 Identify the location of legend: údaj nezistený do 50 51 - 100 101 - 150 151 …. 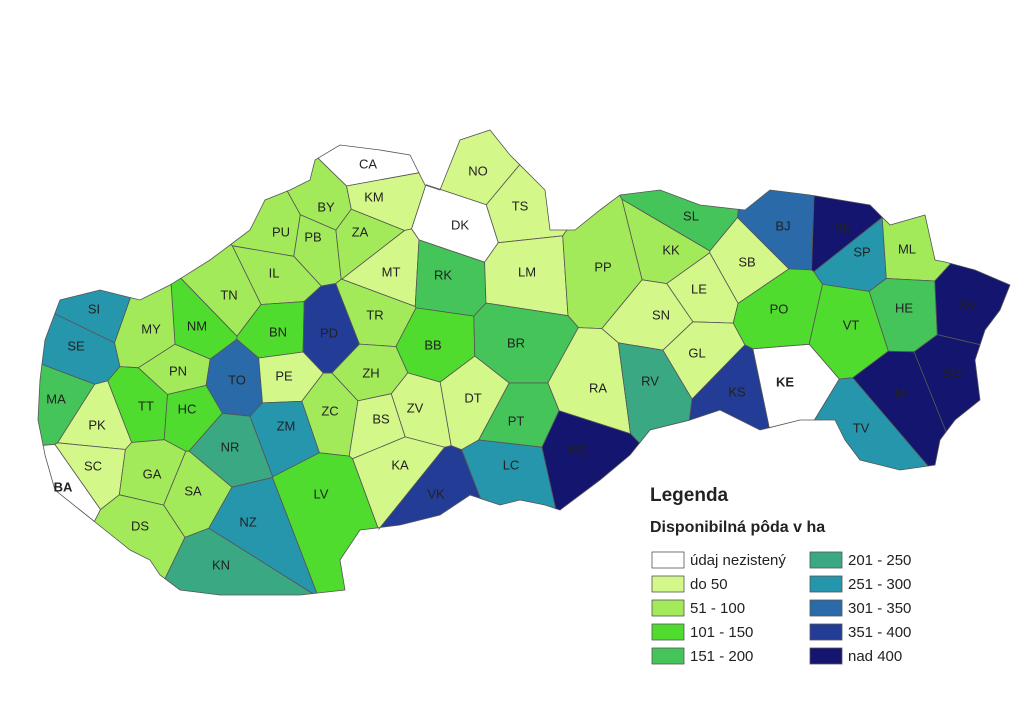
(781, 608).